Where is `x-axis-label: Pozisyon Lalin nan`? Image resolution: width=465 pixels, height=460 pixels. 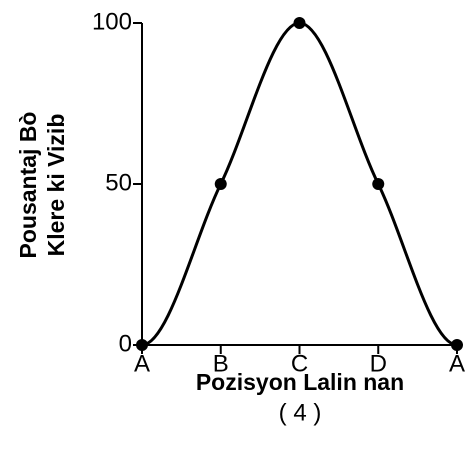 x-axis-label: Pozisyon Lalin nan is located at coordinates (300, 382).